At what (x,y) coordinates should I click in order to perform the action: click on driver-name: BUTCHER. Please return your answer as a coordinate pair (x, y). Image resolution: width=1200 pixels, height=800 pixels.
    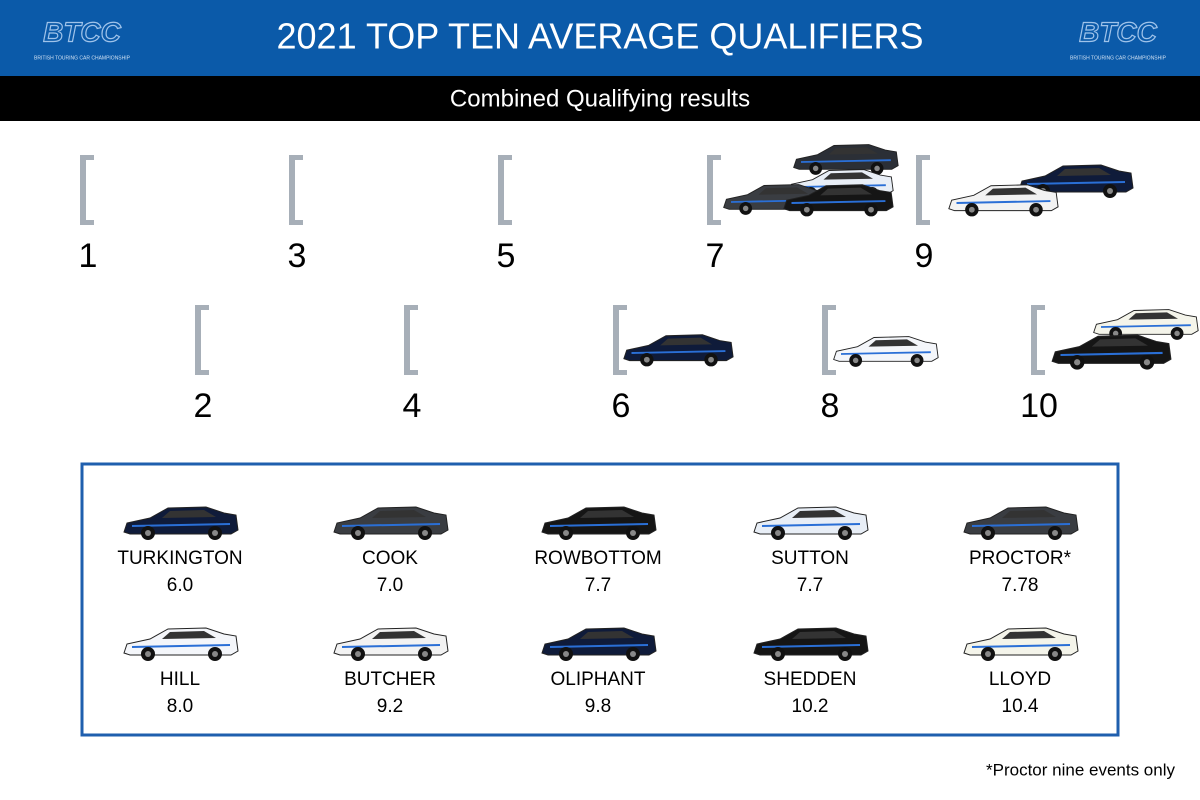
    Looking at the image, I should click on (390, 679).